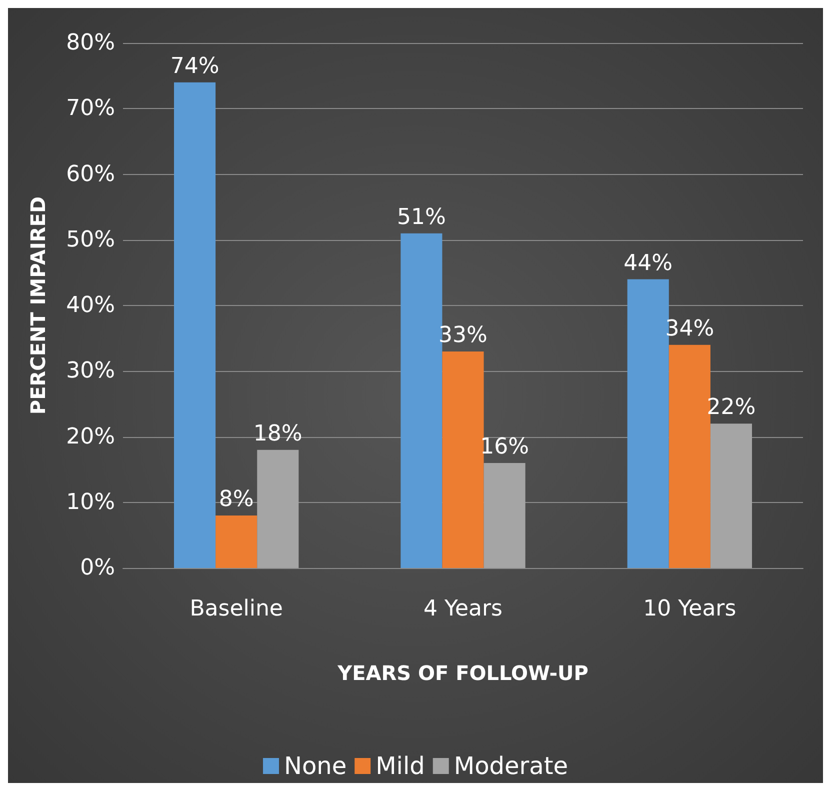  I want to click on y-tick-label: 50%, so click(90, 239).